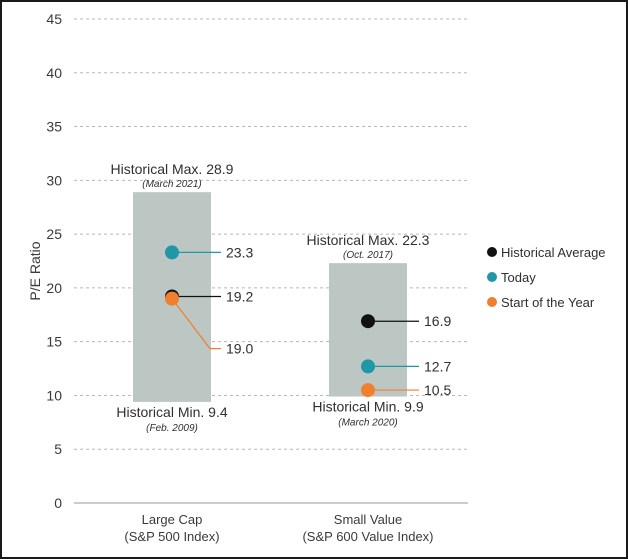 The width and height of the screenshot is (628, 559). I want to click on min-label: Historical Min. 9.9, so click(367, 407).